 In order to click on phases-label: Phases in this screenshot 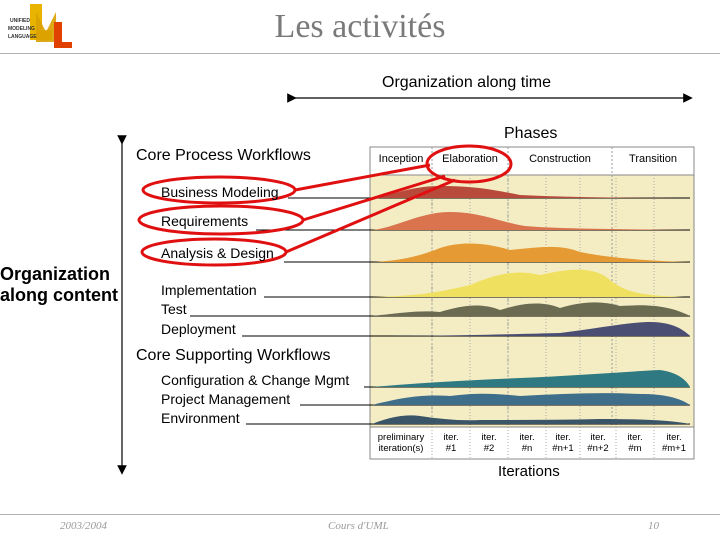, I will do `click(531, 133)`.